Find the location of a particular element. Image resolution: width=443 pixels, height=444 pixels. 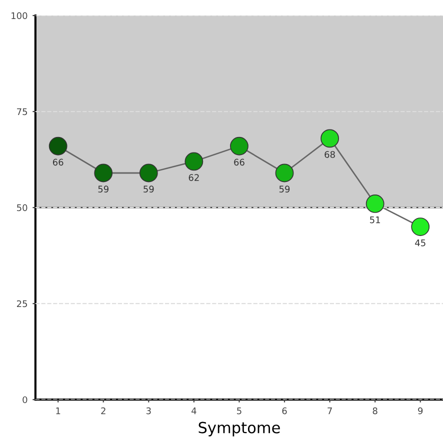

x-tick-label: 6 is located at coordinates (284, 410).